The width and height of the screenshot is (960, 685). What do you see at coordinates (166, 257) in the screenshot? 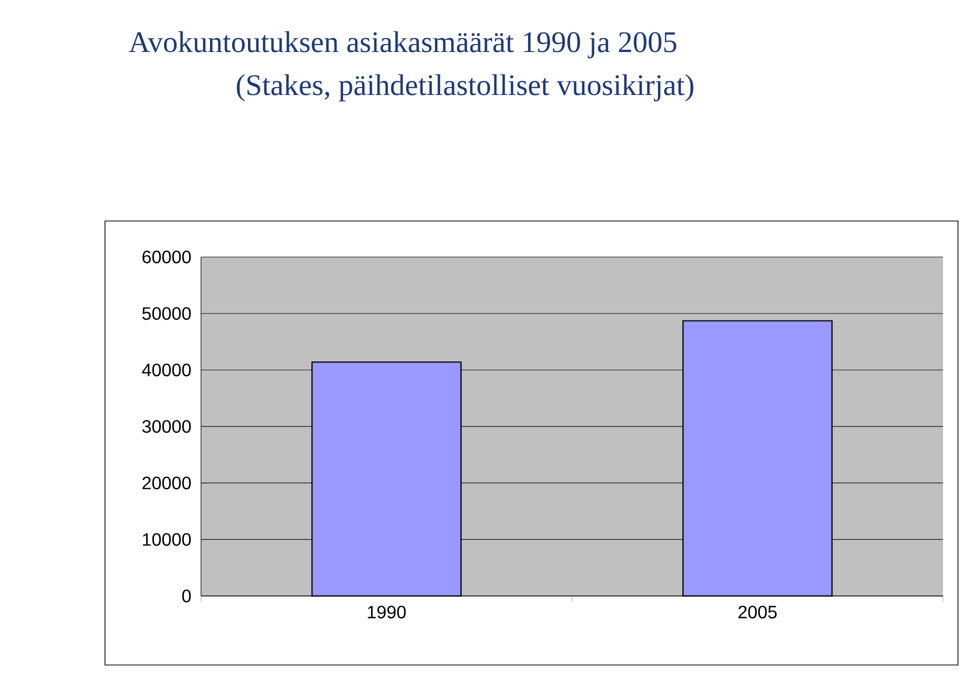
I see `y-tick-label: 60000` at bounding box center [166, 257].